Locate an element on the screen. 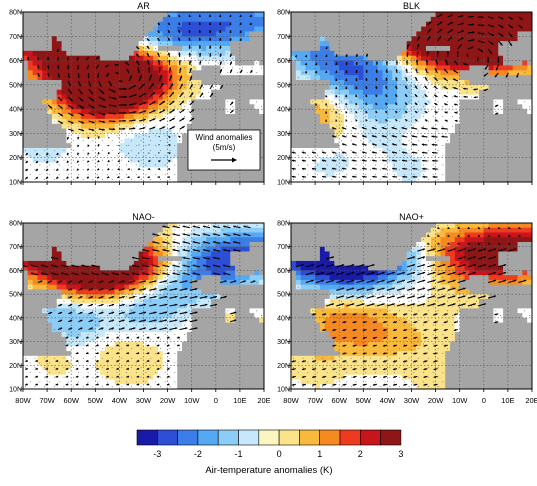 Image resolution: width=537 pixels, height=486 pixels. colorbar-label: -3 is located at coordinates (157, 454).